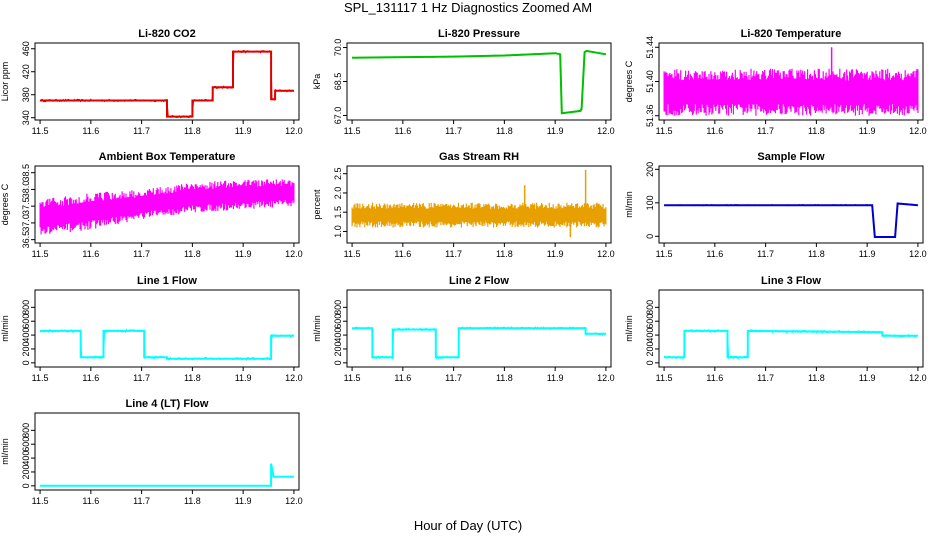  I want to click on y-tick-label: 1.0, so click(338, 231).